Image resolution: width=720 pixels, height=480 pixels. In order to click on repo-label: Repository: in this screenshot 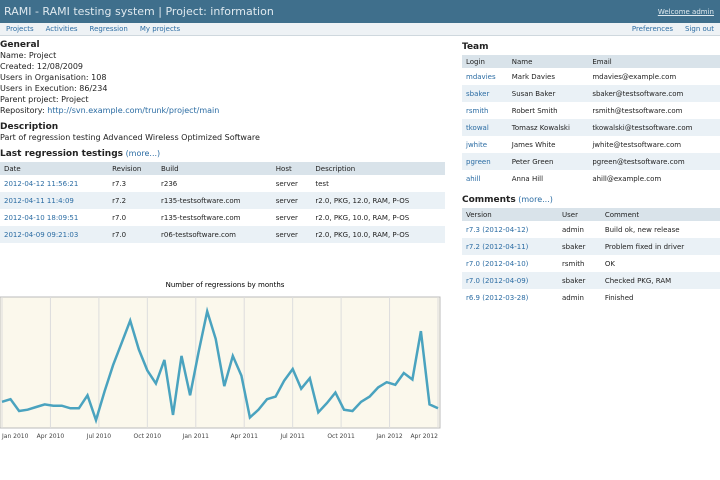, I will do `click(22, 110)`.